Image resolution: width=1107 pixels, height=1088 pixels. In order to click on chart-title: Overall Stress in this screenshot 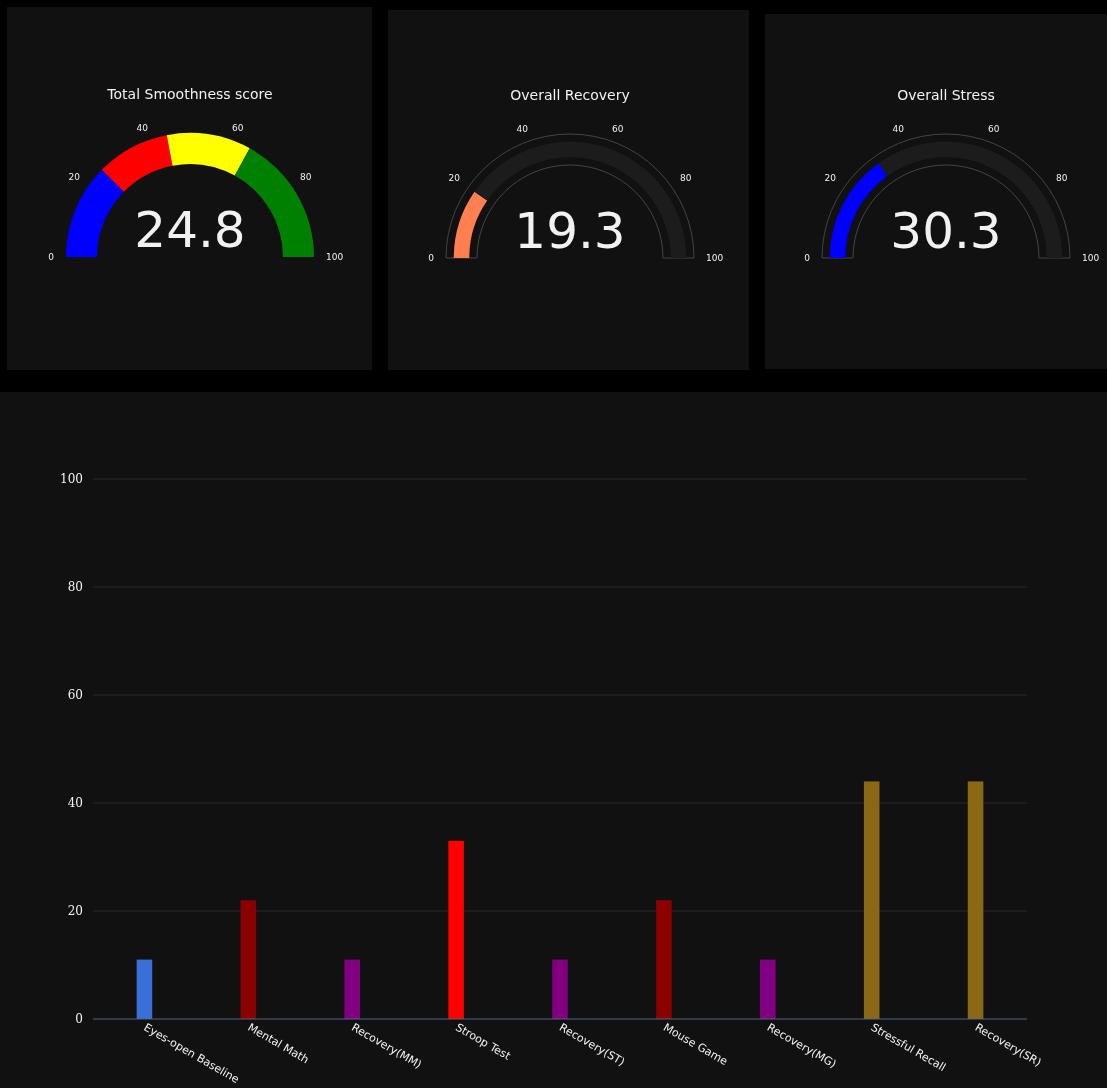, I will do `click(946, 95)`.